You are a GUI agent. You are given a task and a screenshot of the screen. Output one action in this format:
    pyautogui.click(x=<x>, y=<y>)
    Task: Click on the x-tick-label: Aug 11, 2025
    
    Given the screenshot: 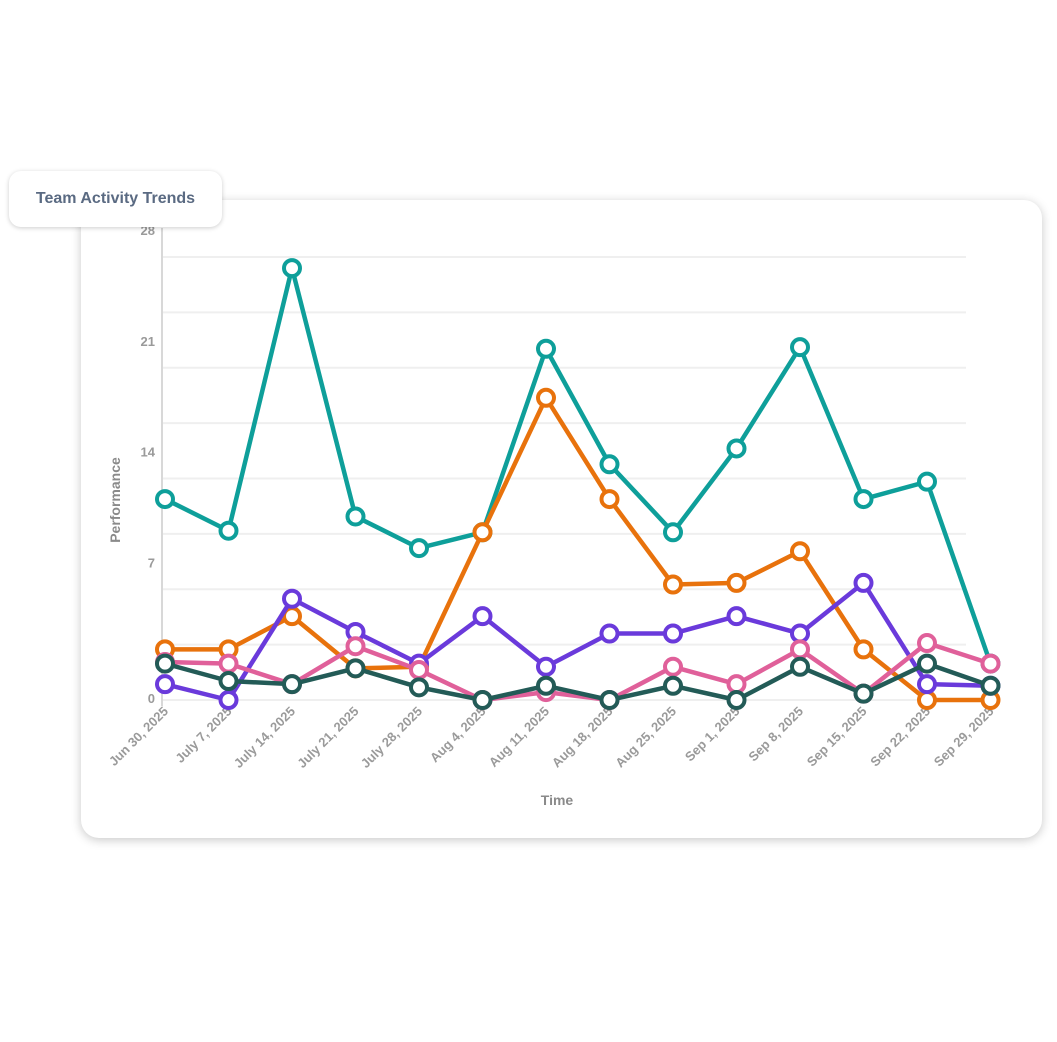 What is the action you would take?
    pyautogui.click(x=519, y=737)
    